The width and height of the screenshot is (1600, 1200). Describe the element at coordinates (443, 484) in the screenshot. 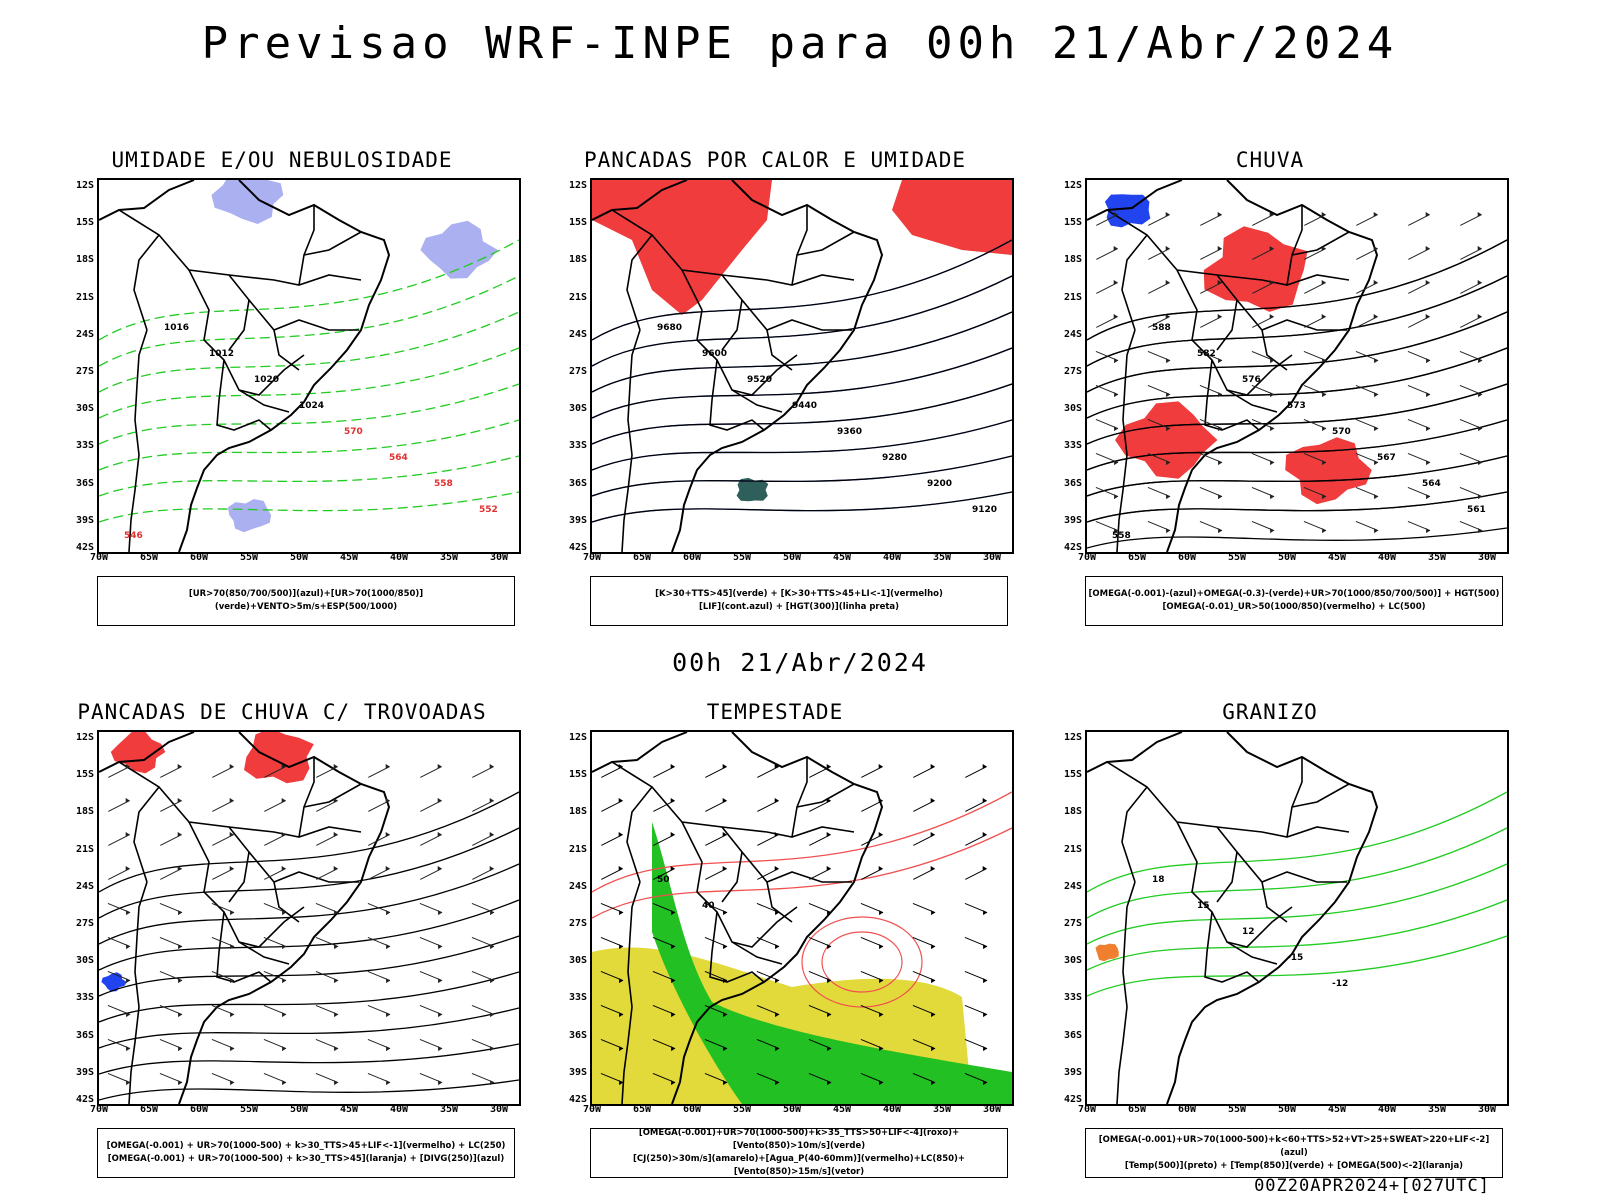

I see `isoline-label: 558` at that location.